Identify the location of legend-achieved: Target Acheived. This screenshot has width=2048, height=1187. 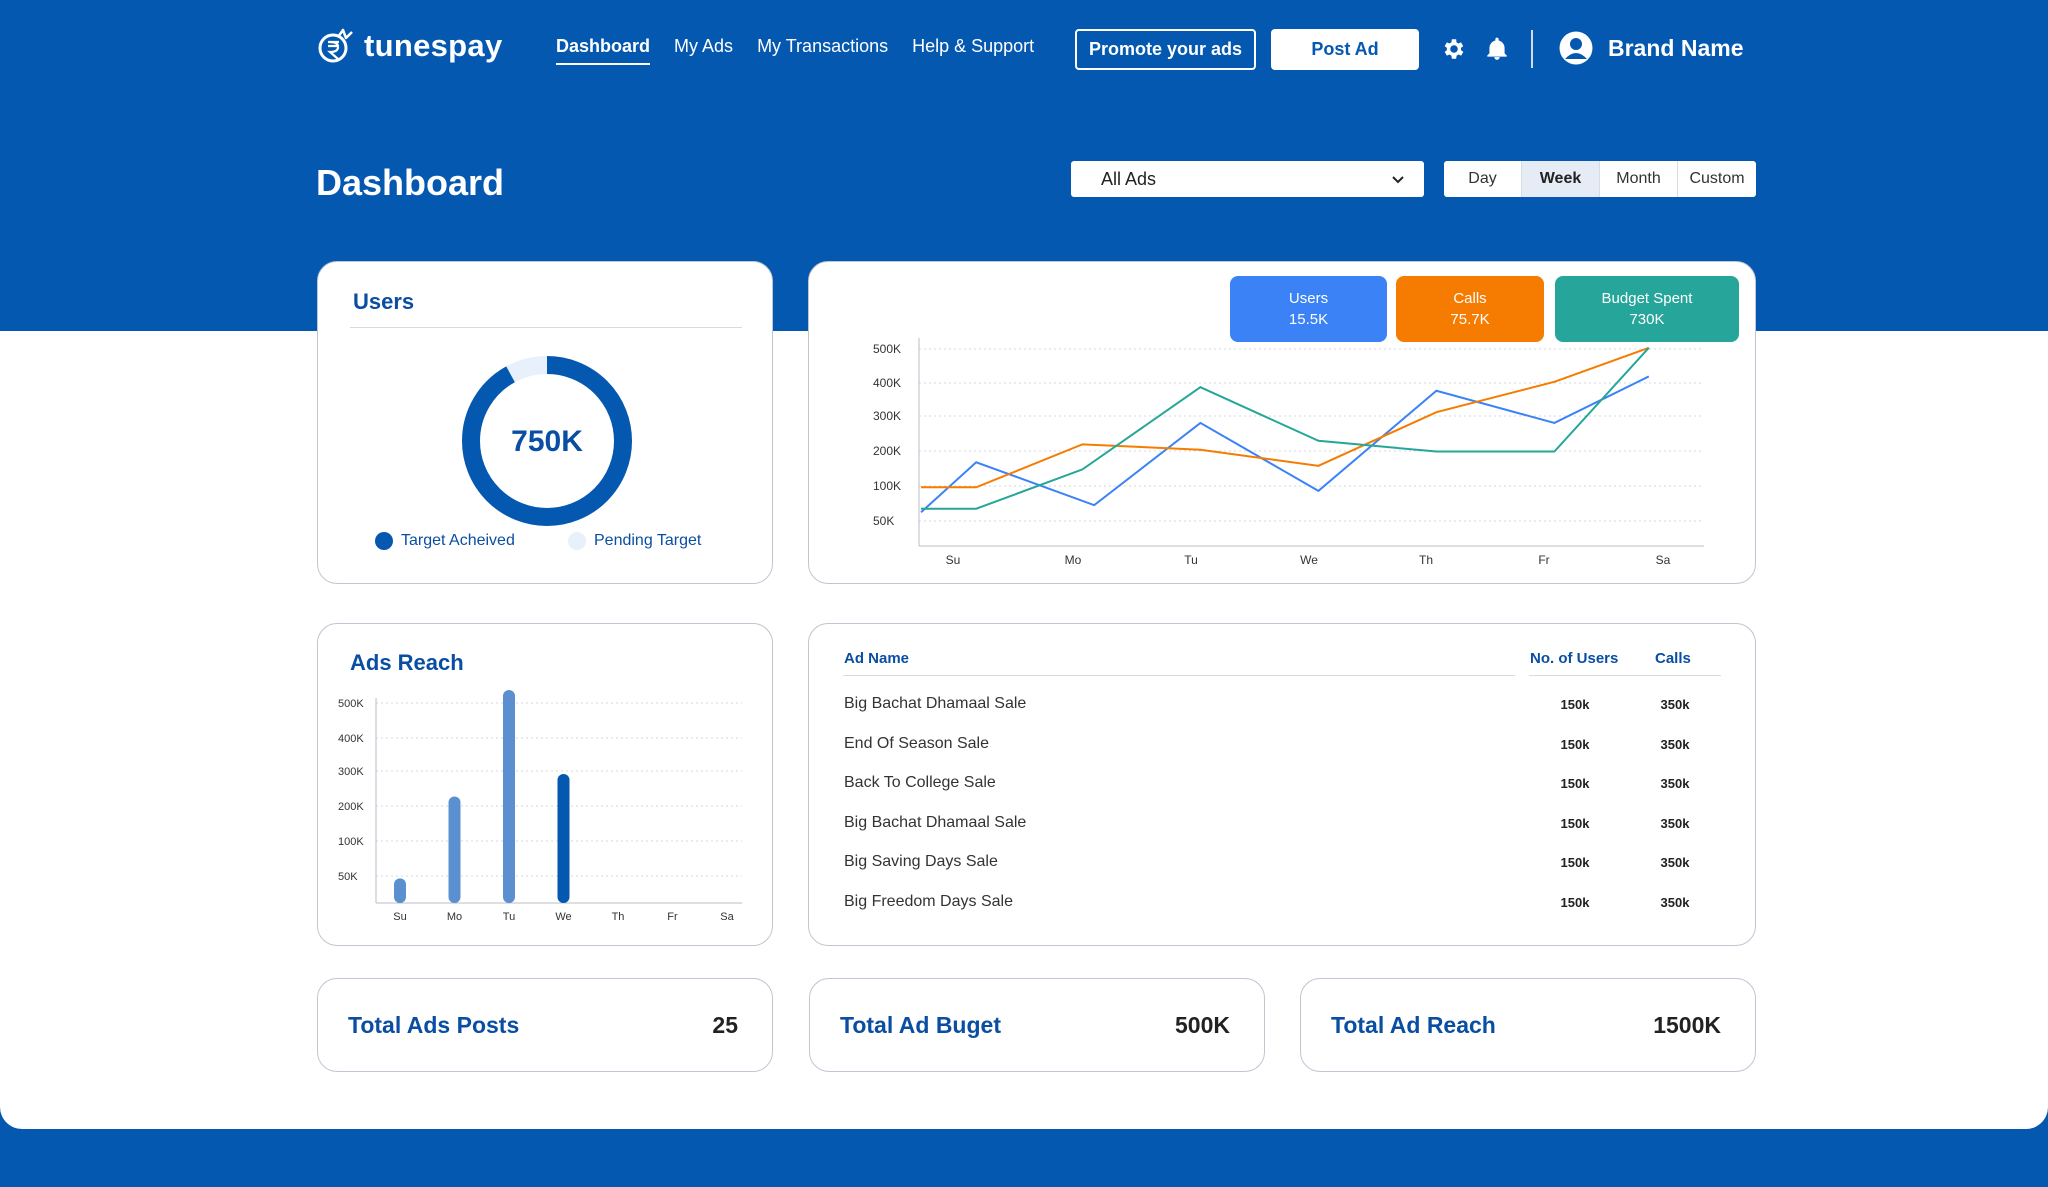
(445, 541).